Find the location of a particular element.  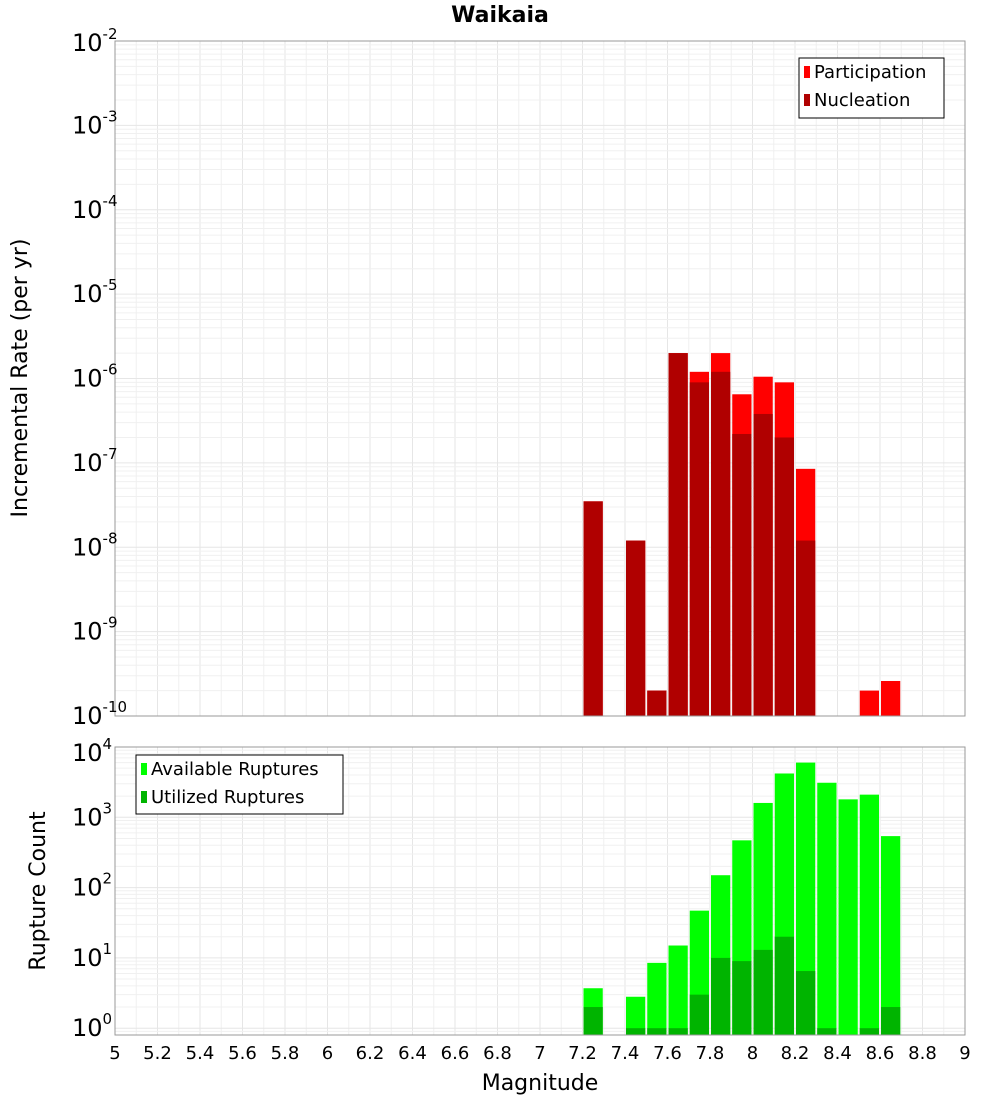

y-tick-label: 10⁻⁵ is located at coordinates (95, 292).